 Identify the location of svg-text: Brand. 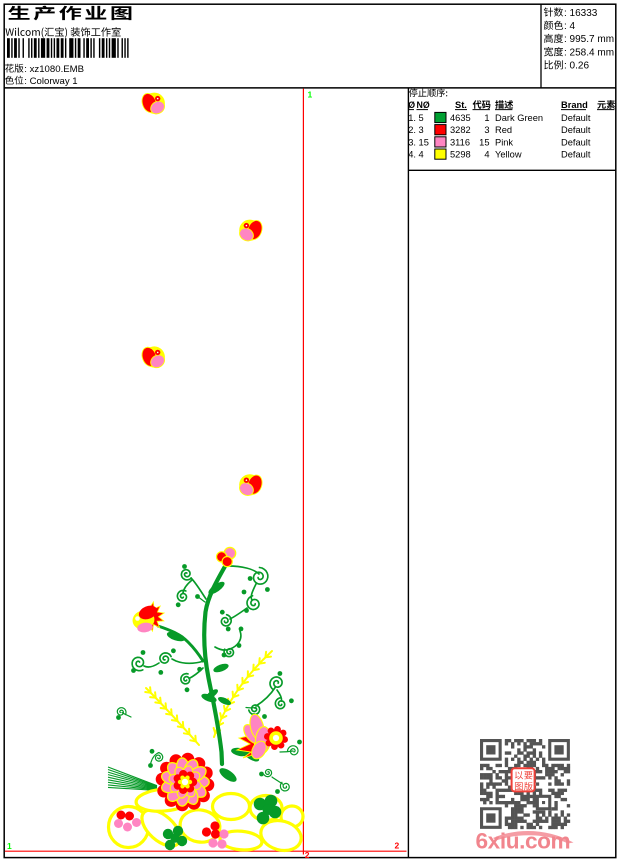
(574, 105).